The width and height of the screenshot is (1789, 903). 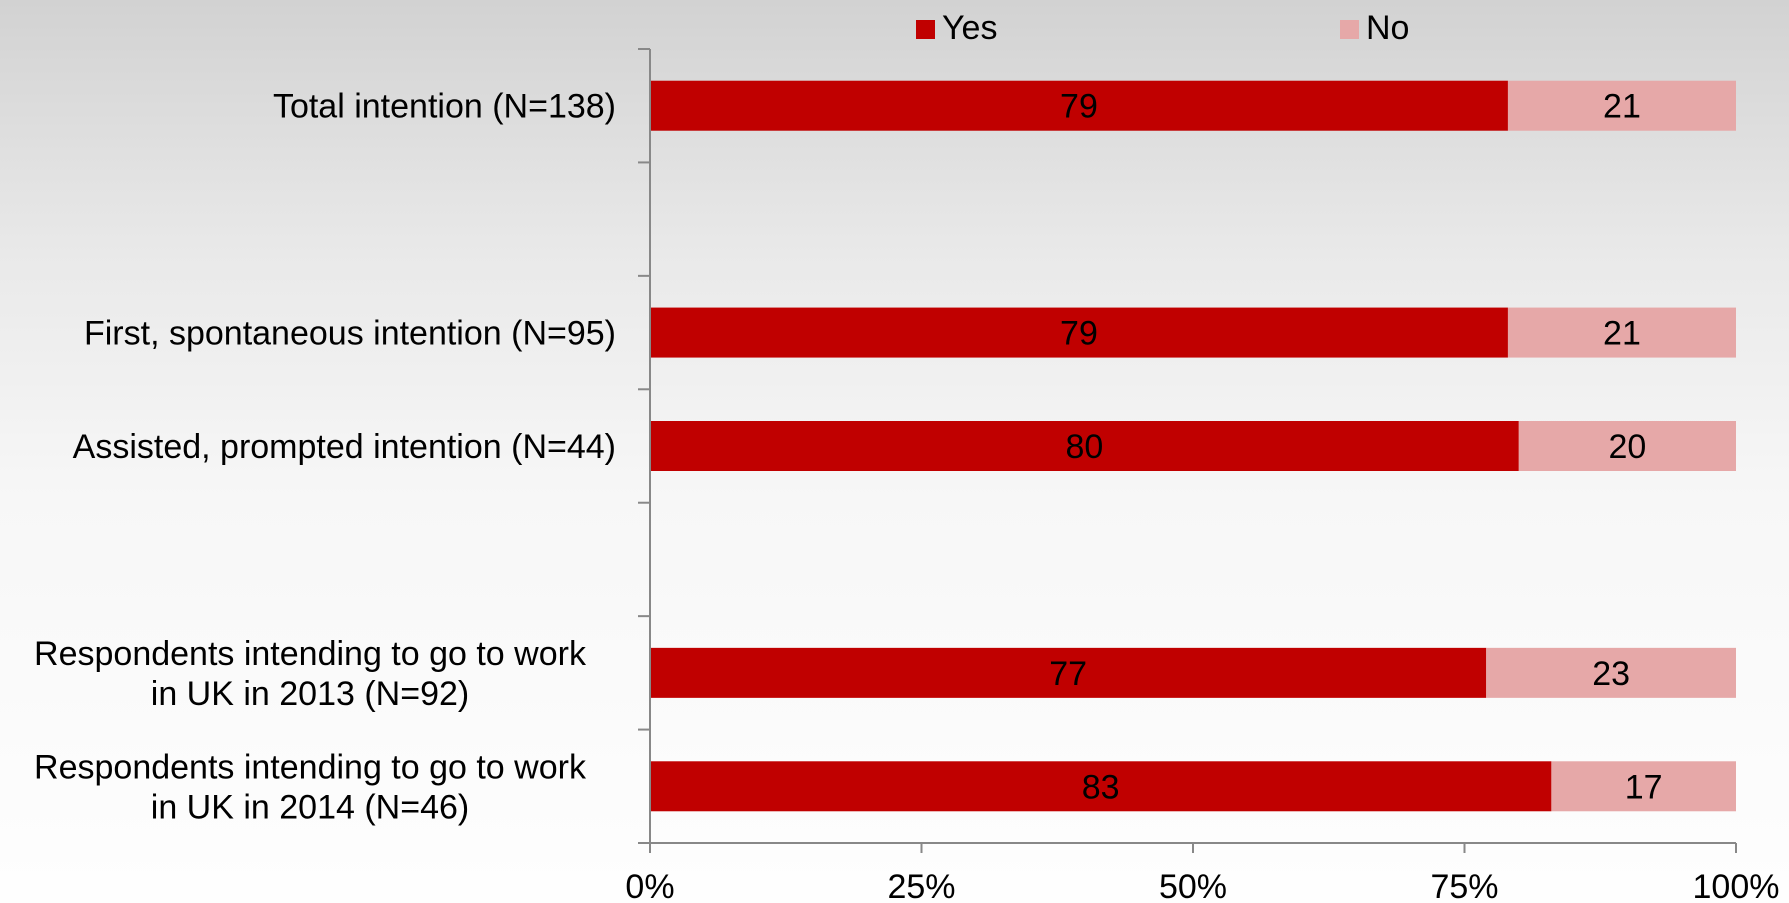 I want to click on legend-swatch-yes, so click(x=925, y=29).